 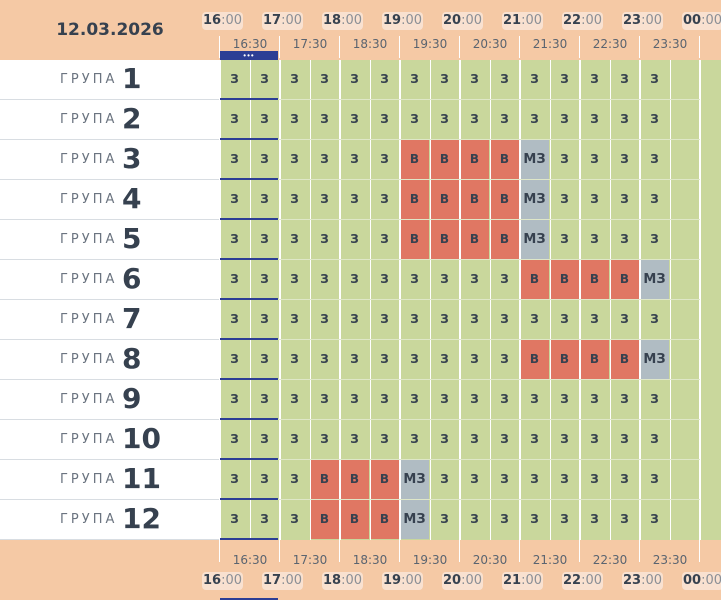 I want to click on group-label-3: ГРУПА 3, so click(x=110, y=160).